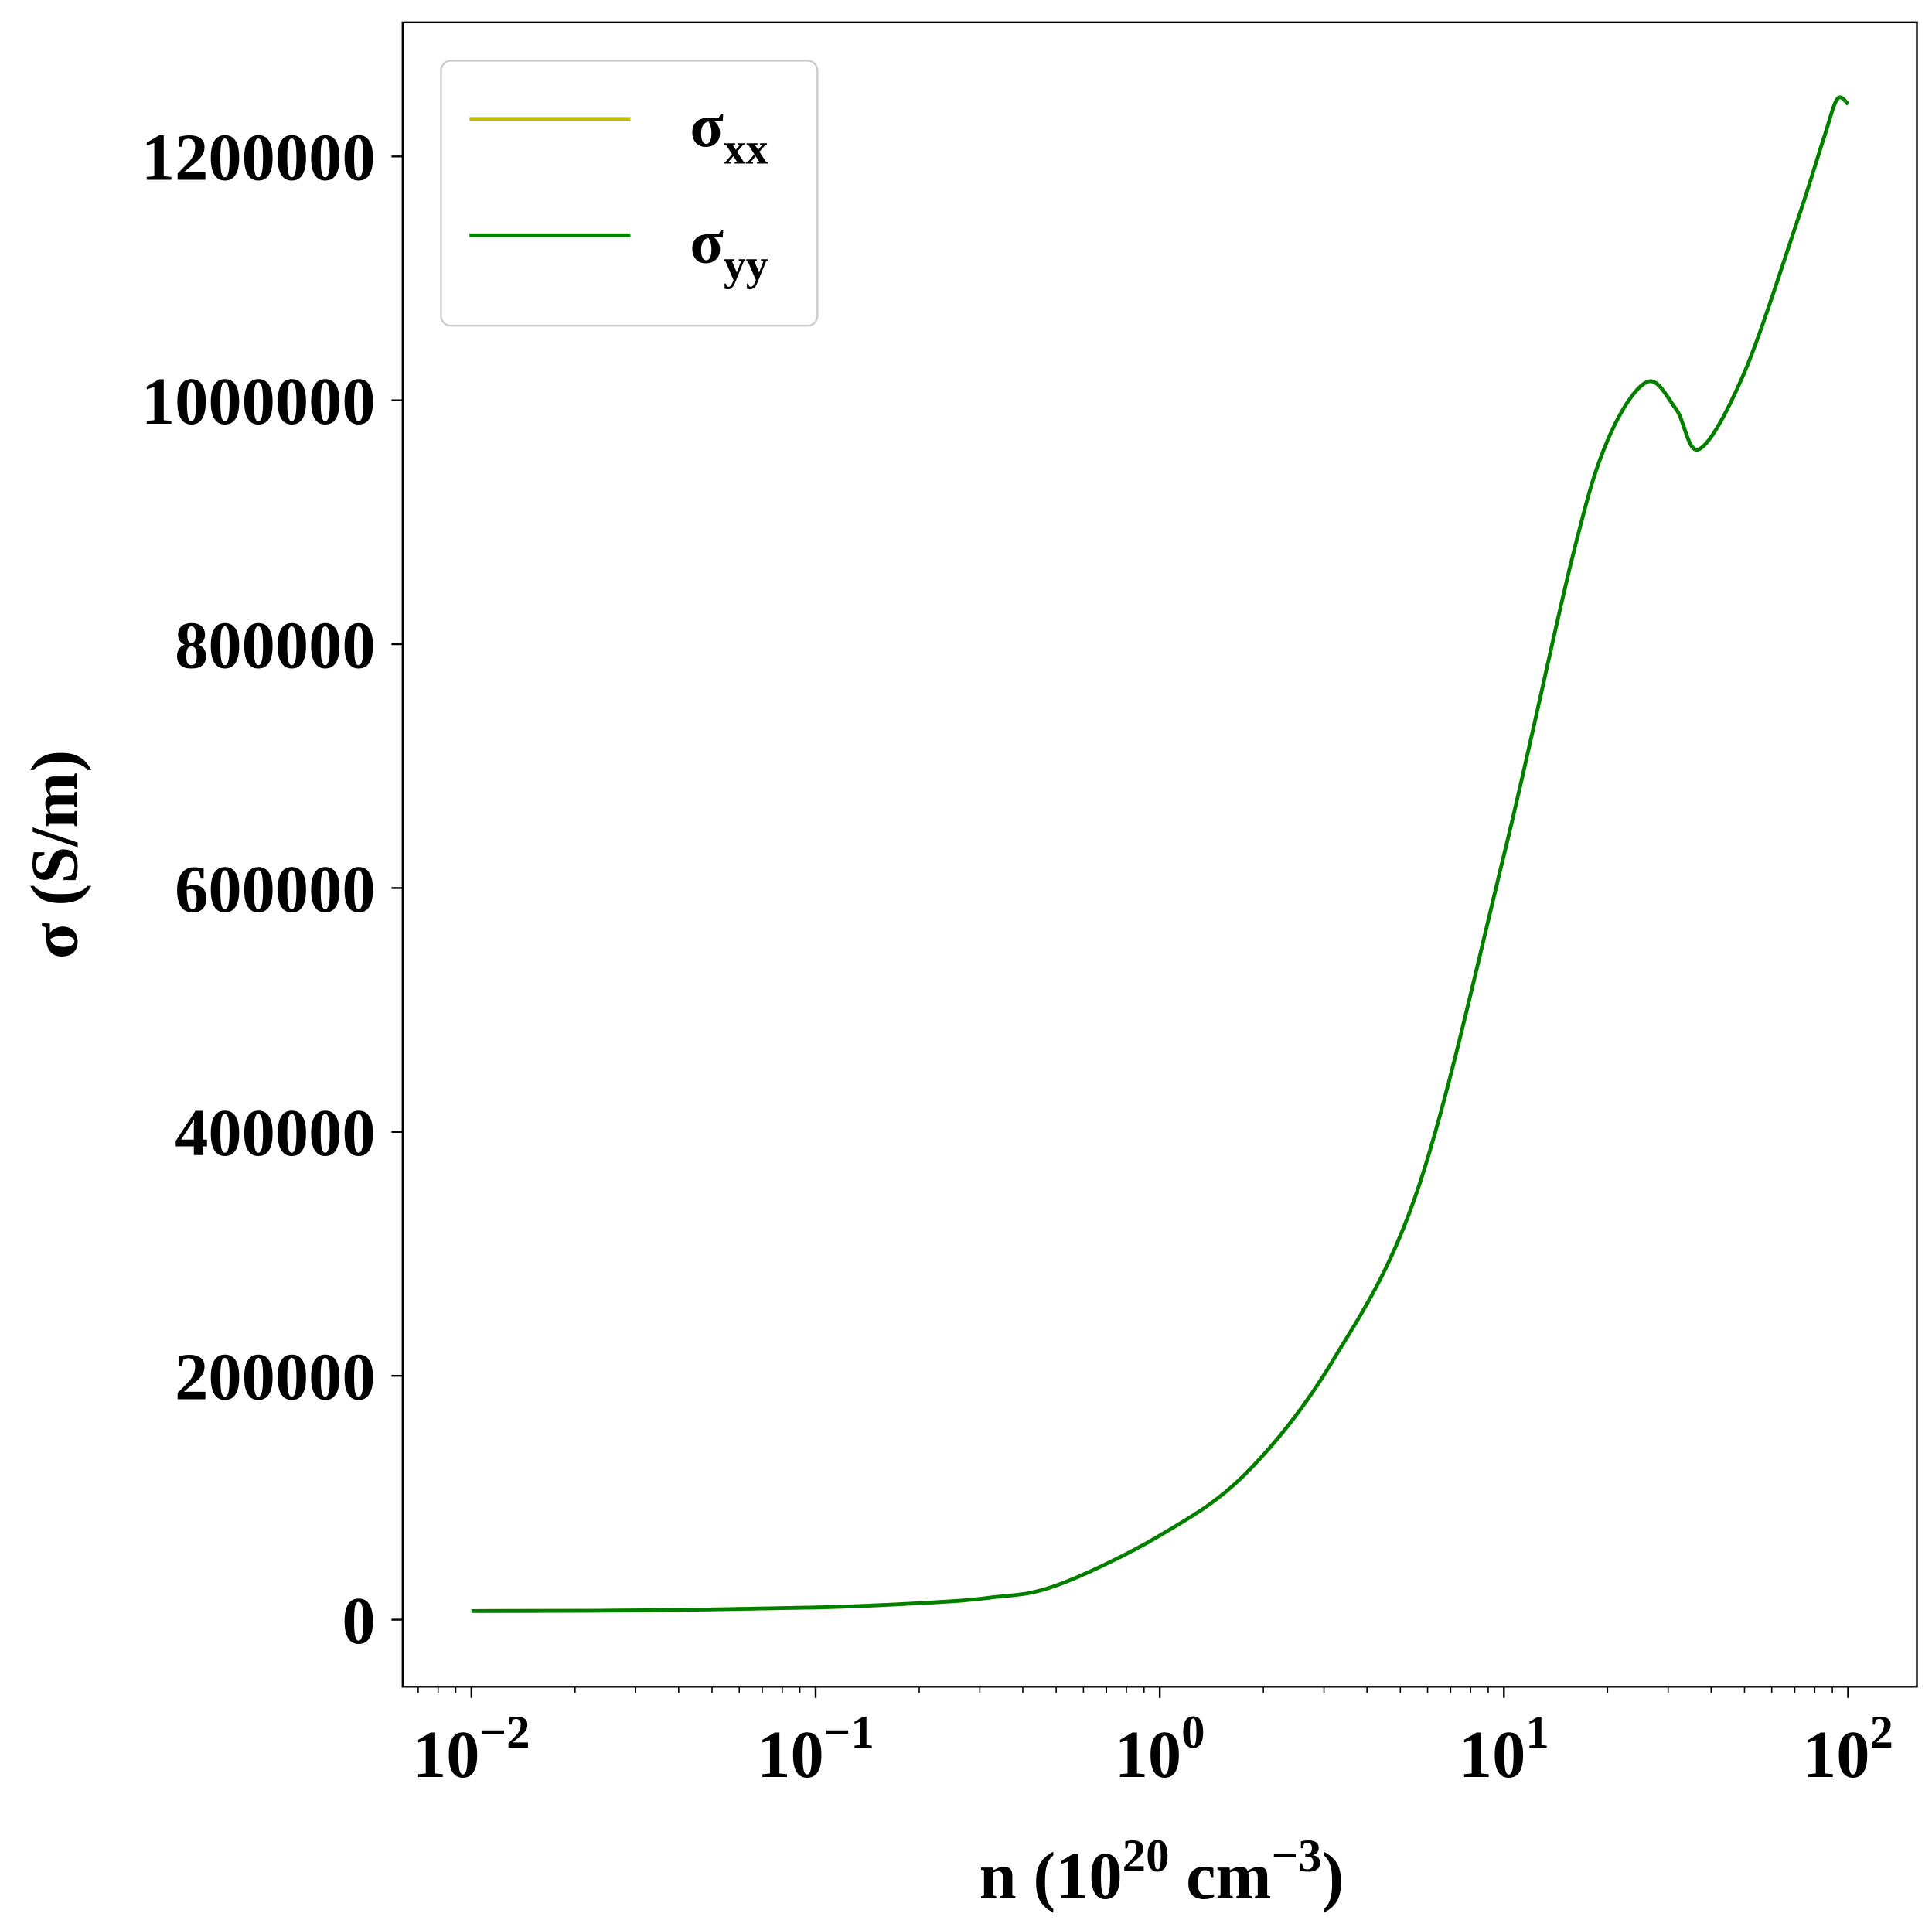 This screenshot has height=1927, width=1932. What do you see at coordinates (1160, 1749) in the screenshot?
I see `x-tick-label: 10⁰` at bounding box center [1160, 1749].